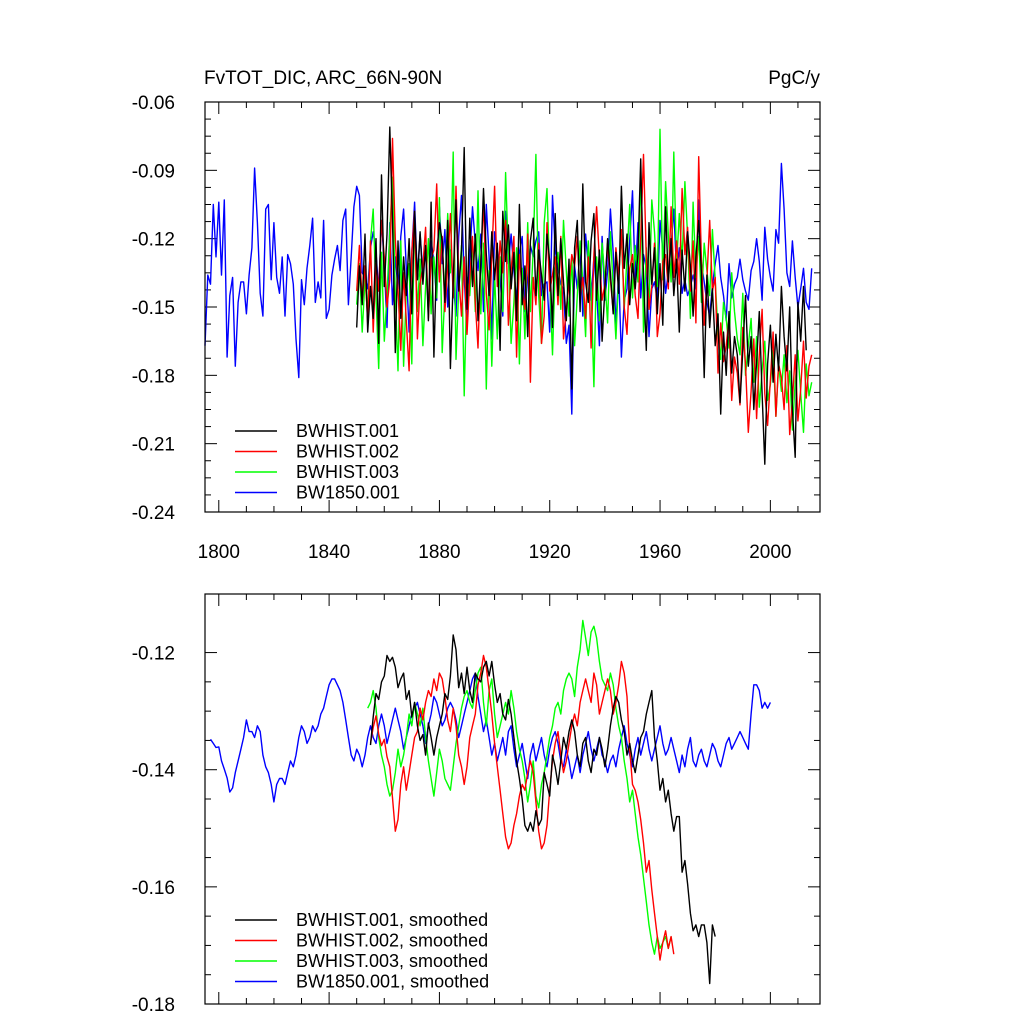 Image resolution: width=1024 pixels, height=1024 pixels. Describe the element at coordinates (153, 103) in the screenshot. I see `y-tick-label: -0.06` at that location.